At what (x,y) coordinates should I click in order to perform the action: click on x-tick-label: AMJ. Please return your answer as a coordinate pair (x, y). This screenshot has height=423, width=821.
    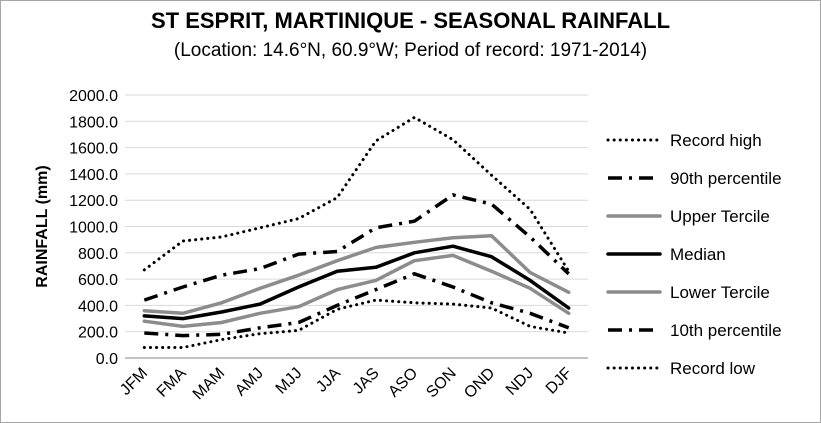
    Looking at the image, I should click on (249, 382).